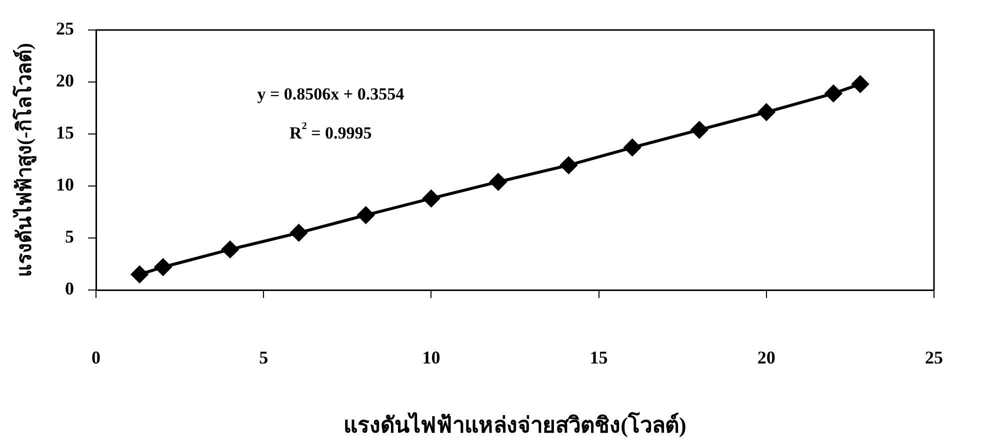 The image size is (993, 446). Describe the element at coordinates (65, 184) in the screenshot. I see `y-tick-label: 10` at that location.